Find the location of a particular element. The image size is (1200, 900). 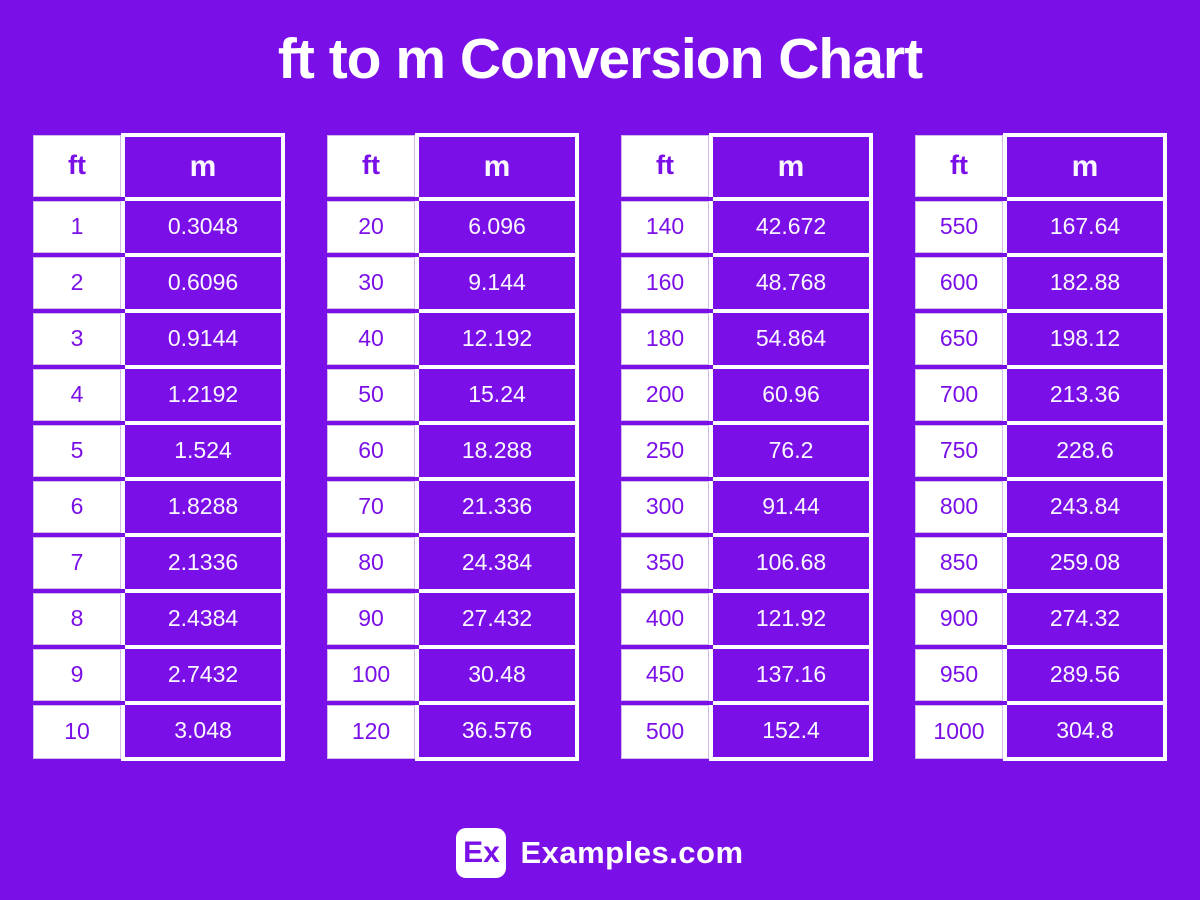

table-row: 350 106.68 is located at coordinates (747, 562).